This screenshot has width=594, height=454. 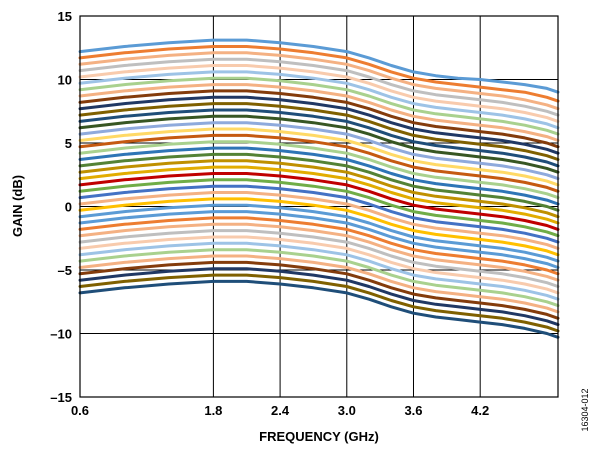 What do you see at coordinates (68, 207) in the screenshot?
I see `y-tick-label: 0` at bounding box center [68, 207].